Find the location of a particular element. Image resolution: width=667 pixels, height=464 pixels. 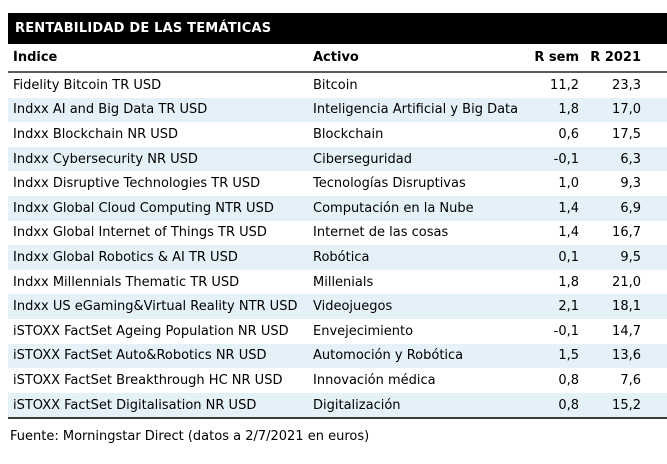

cell-r-sem: 1,0 is located at coordinates (568, 184).